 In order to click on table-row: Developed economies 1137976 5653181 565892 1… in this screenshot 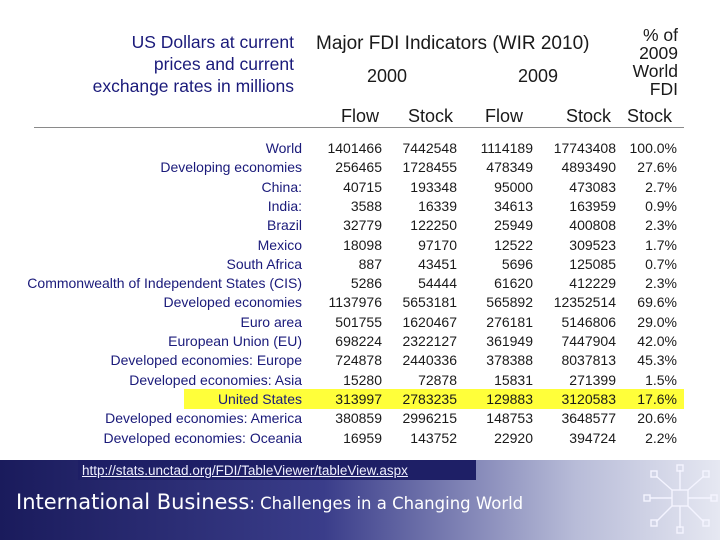, I will do `click(360, 302)`.